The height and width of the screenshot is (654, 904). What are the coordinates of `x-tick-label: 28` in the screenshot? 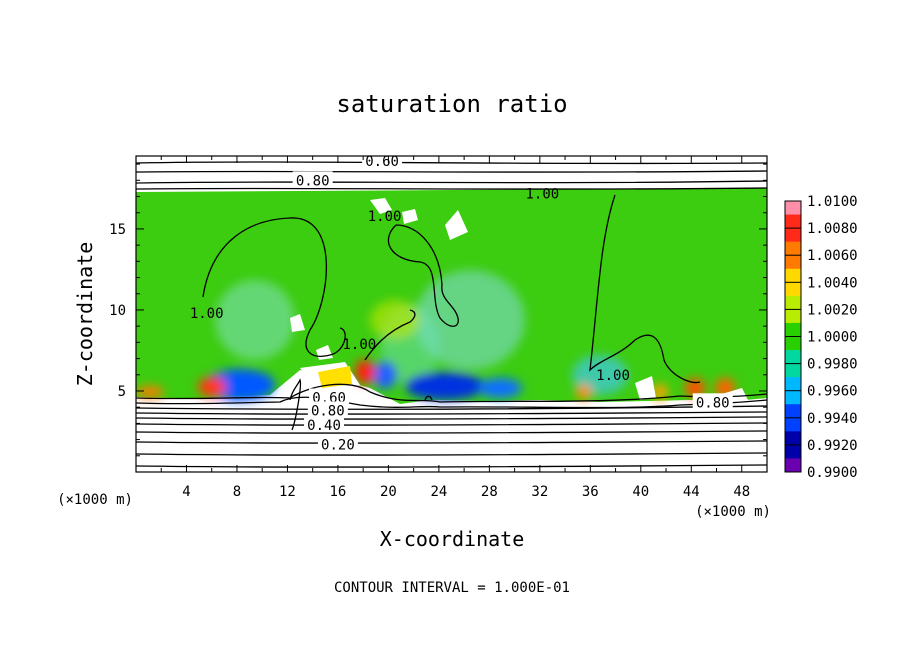 It's located at (489, 492).